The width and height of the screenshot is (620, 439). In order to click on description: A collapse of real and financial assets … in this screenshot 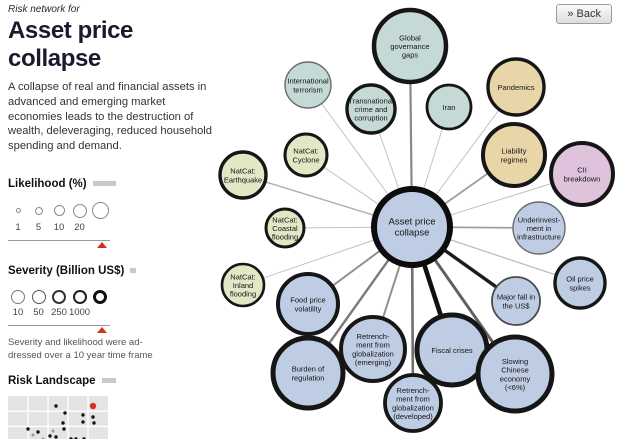, I will do `click(110, 117)`.